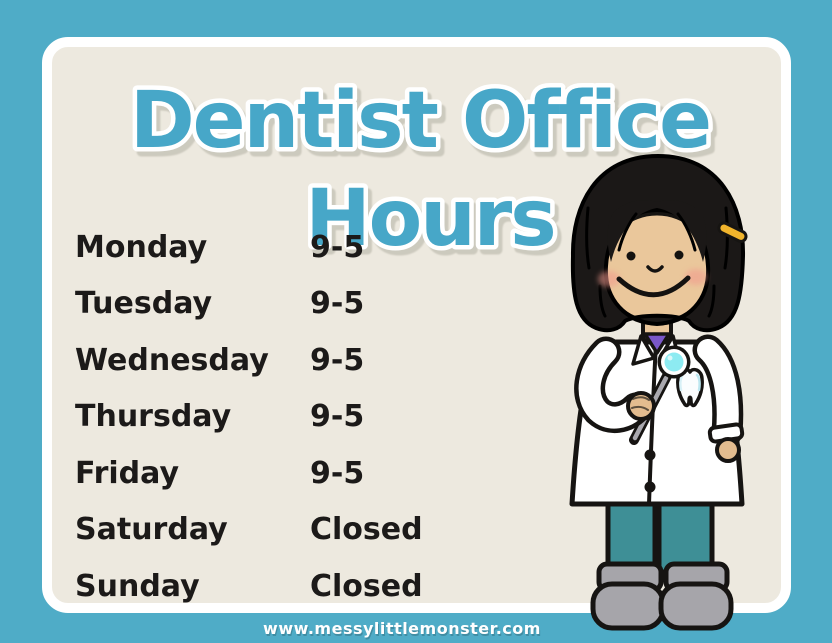  I want to click on right-hand, so click(728, 450).